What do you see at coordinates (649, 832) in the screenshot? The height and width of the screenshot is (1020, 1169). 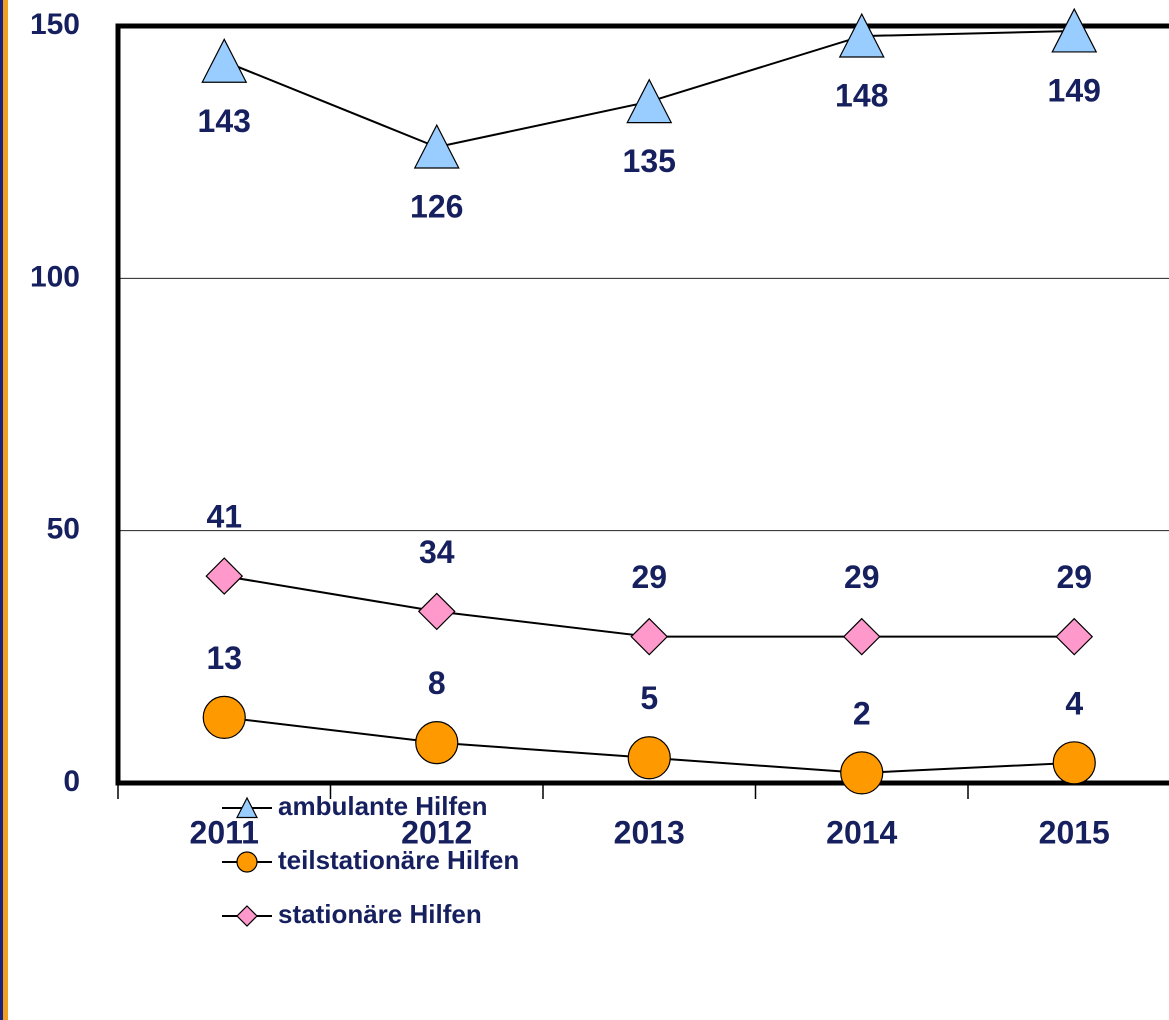 I see `x-tick-label: 2013` at bounding box center [649, 832].